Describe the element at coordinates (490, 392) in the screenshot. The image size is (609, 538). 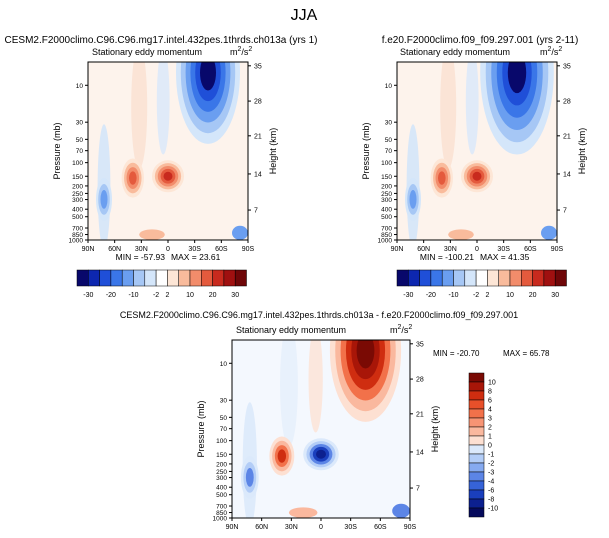
I see `colorbar-label: 8` at that location.